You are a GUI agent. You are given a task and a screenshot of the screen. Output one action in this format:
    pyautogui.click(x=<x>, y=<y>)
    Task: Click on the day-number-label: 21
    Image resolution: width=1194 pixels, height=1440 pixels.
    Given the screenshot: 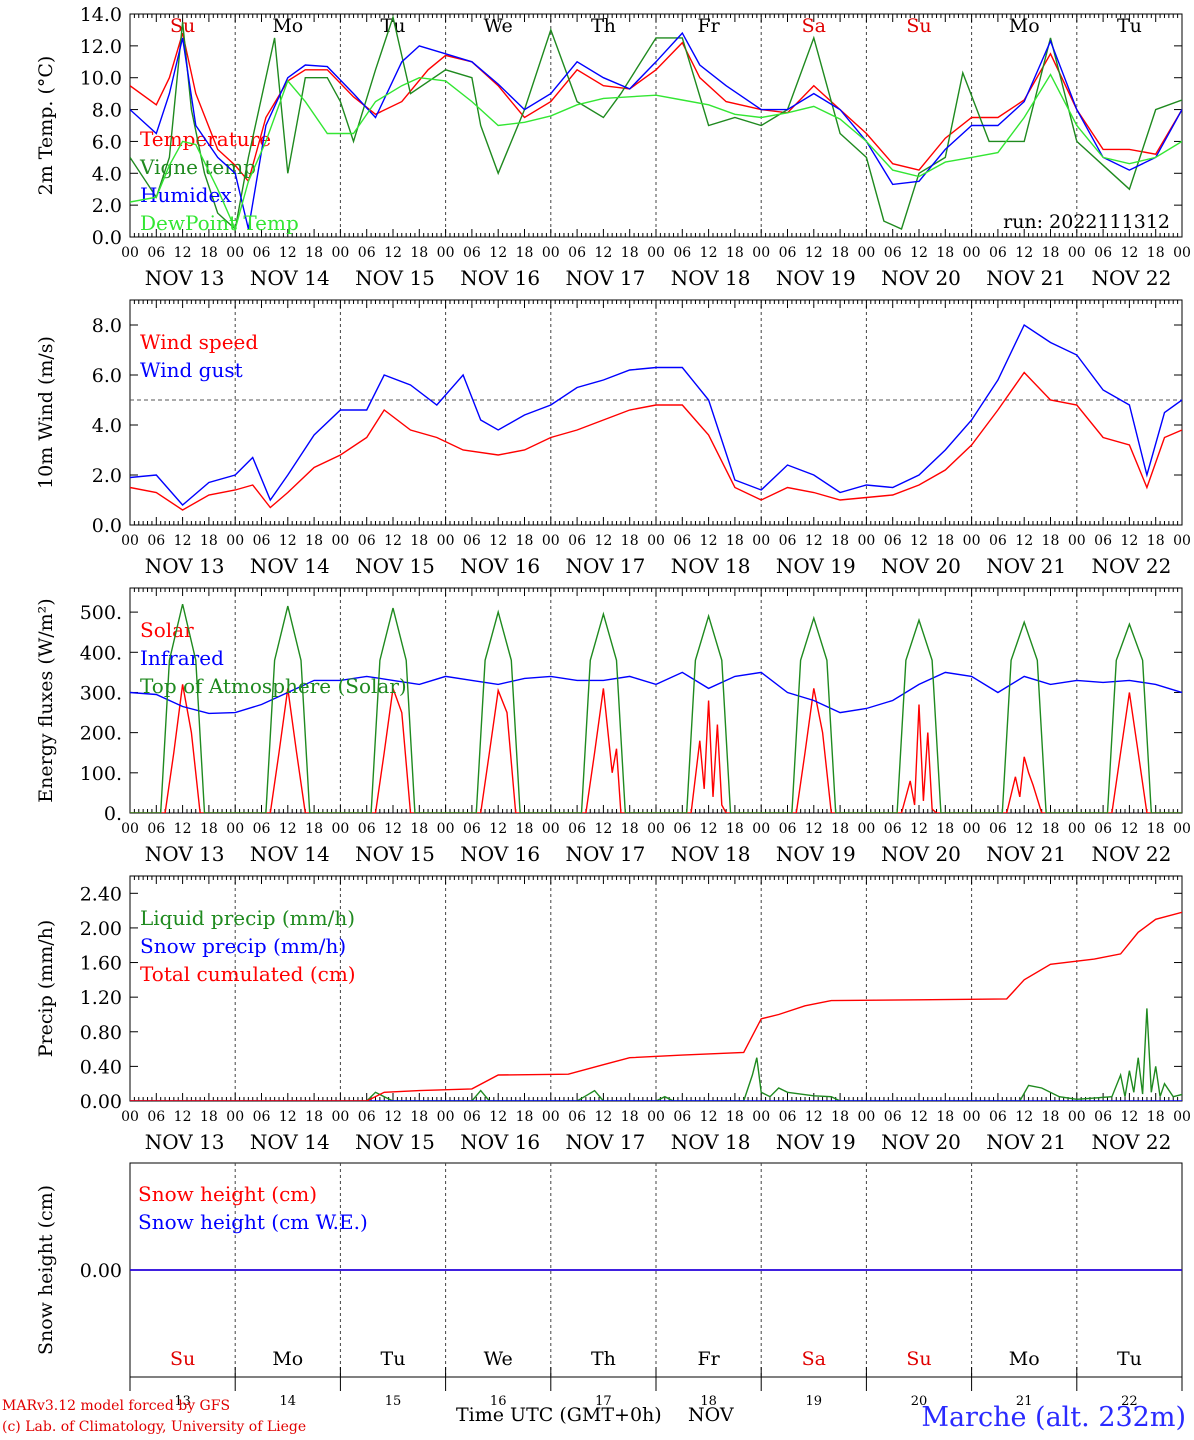 What is the action you would take?
    pyautogui.click(x=1024, y=1401)
    